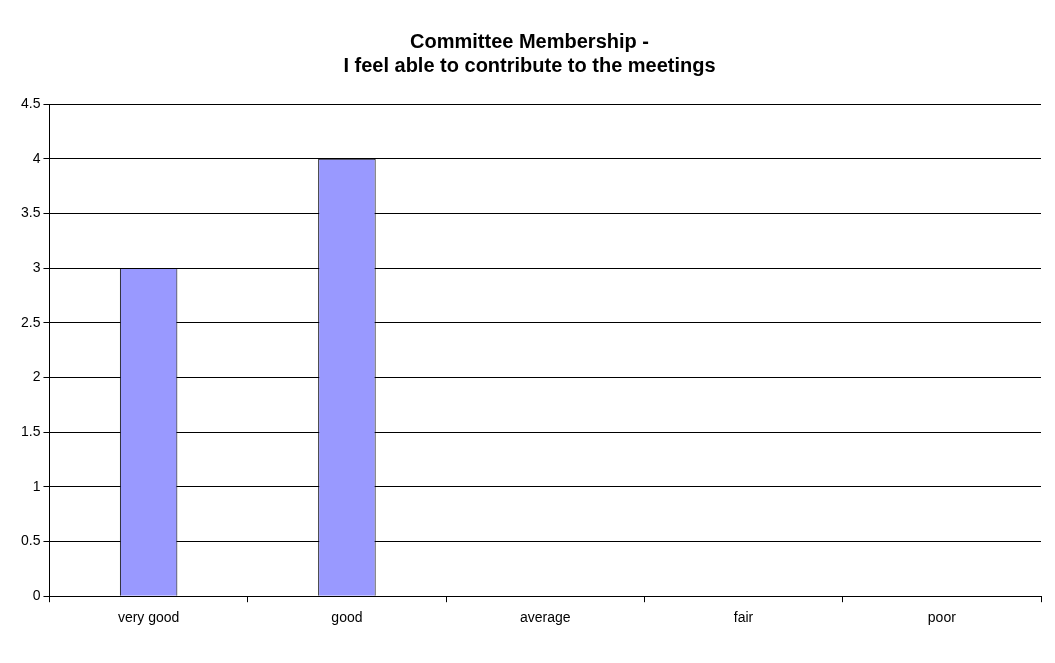 The width and height of the screenshot is (1055, 663). Describe the element at coordinates (36, 595) in the screenshot. I see `y-tick-label: 0` at that location.